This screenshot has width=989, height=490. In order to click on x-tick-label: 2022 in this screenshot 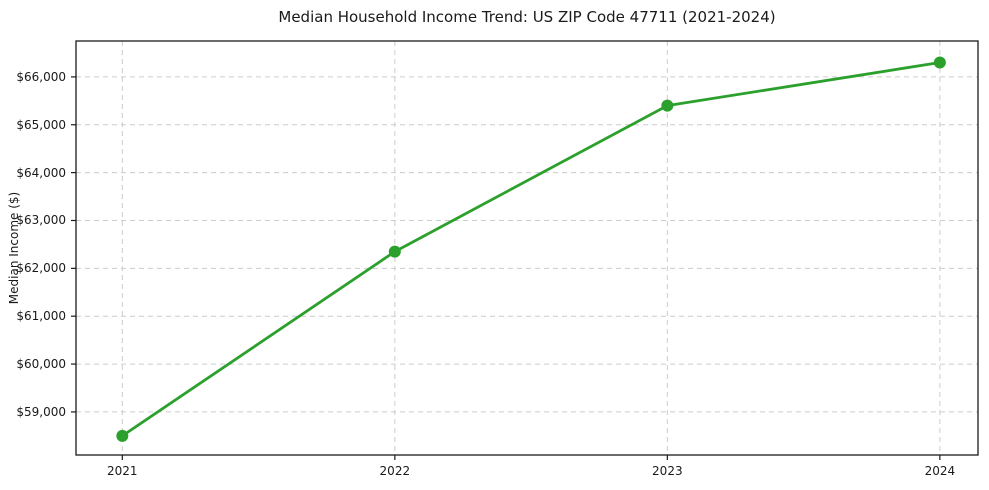, I will do `click(395, 471)`.